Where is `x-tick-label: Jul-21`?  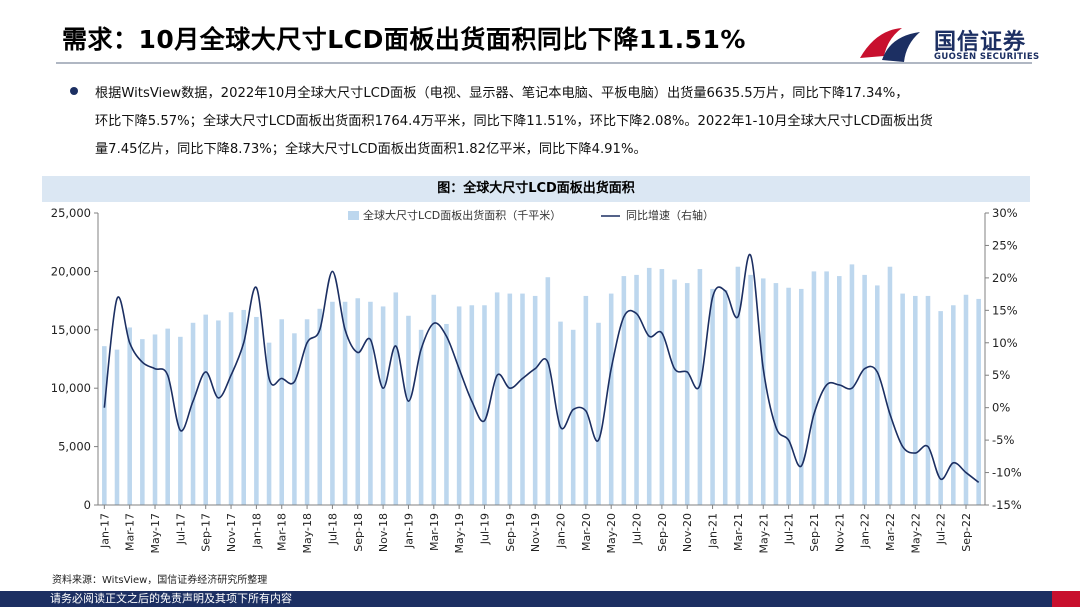 x-tick-label: Jul-21 is located at coordinates (789, 529).